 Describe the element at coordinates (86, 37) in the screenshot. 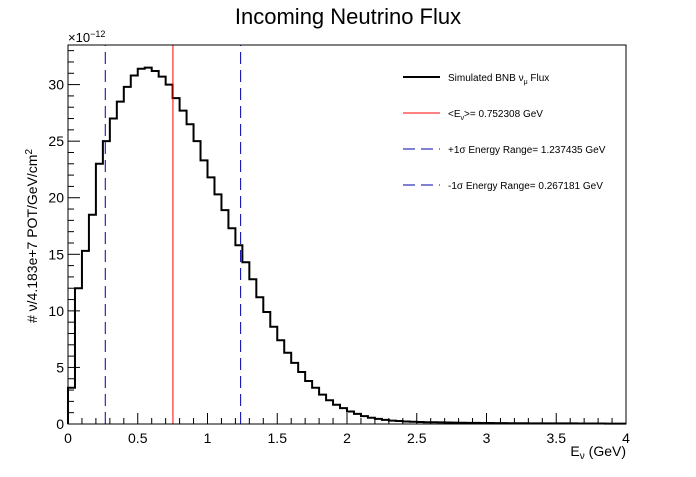

I see `y-axis-multiplier: ×10⁻¹²` at that location.